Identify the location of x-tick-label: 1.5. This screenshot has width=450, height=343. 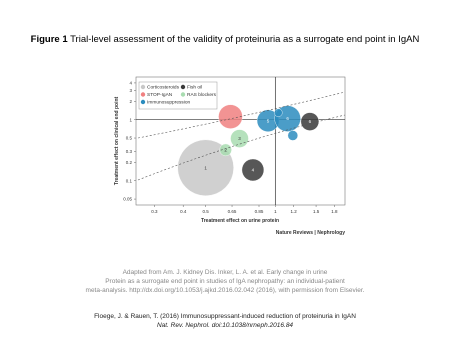
(316, 211).